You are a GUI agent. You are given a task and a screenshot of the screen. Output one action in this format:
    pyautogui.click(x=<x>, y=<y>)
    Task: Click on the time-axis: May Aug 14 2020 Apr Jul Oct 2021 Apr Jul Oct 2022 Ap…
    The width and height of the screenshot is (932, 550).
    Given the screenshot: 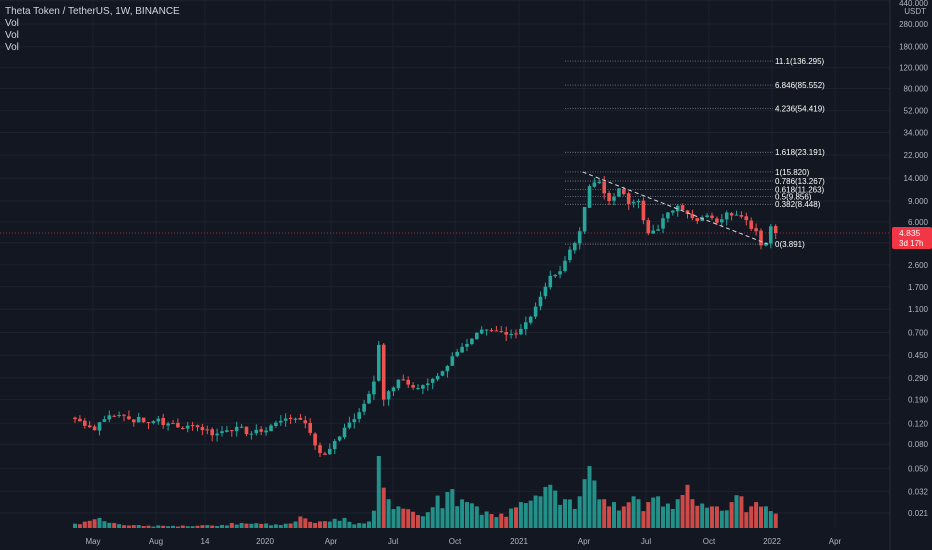 What is the action you would take?
    pyautogui.click(x=463, y=541)
    